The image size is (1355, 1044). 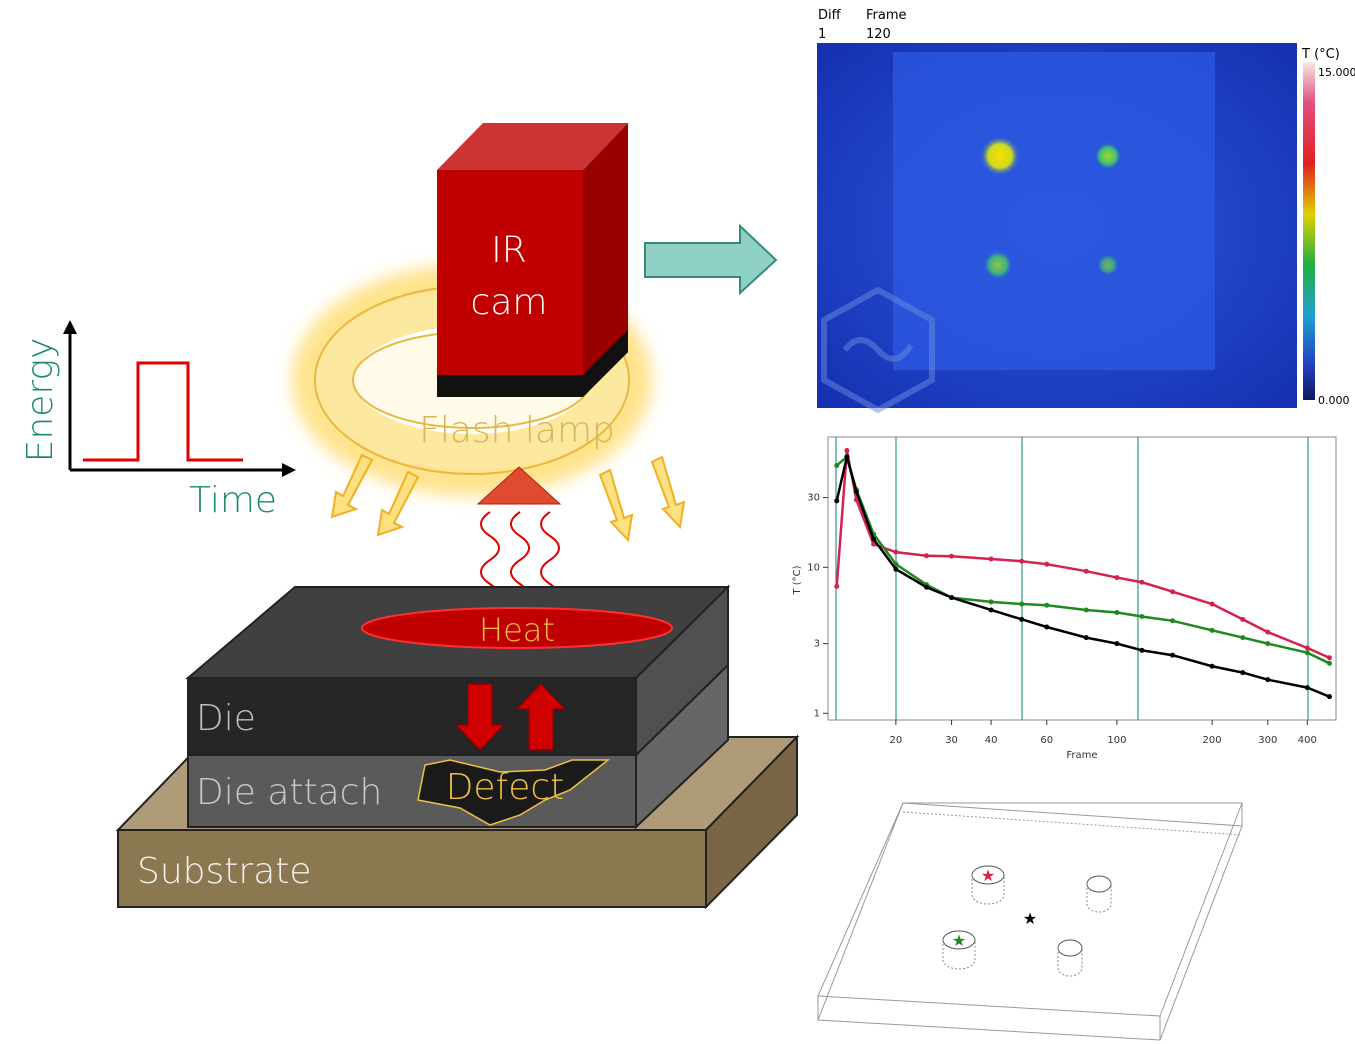 I want to click on x-tick-label: 60, so click(x=1046, y=740).